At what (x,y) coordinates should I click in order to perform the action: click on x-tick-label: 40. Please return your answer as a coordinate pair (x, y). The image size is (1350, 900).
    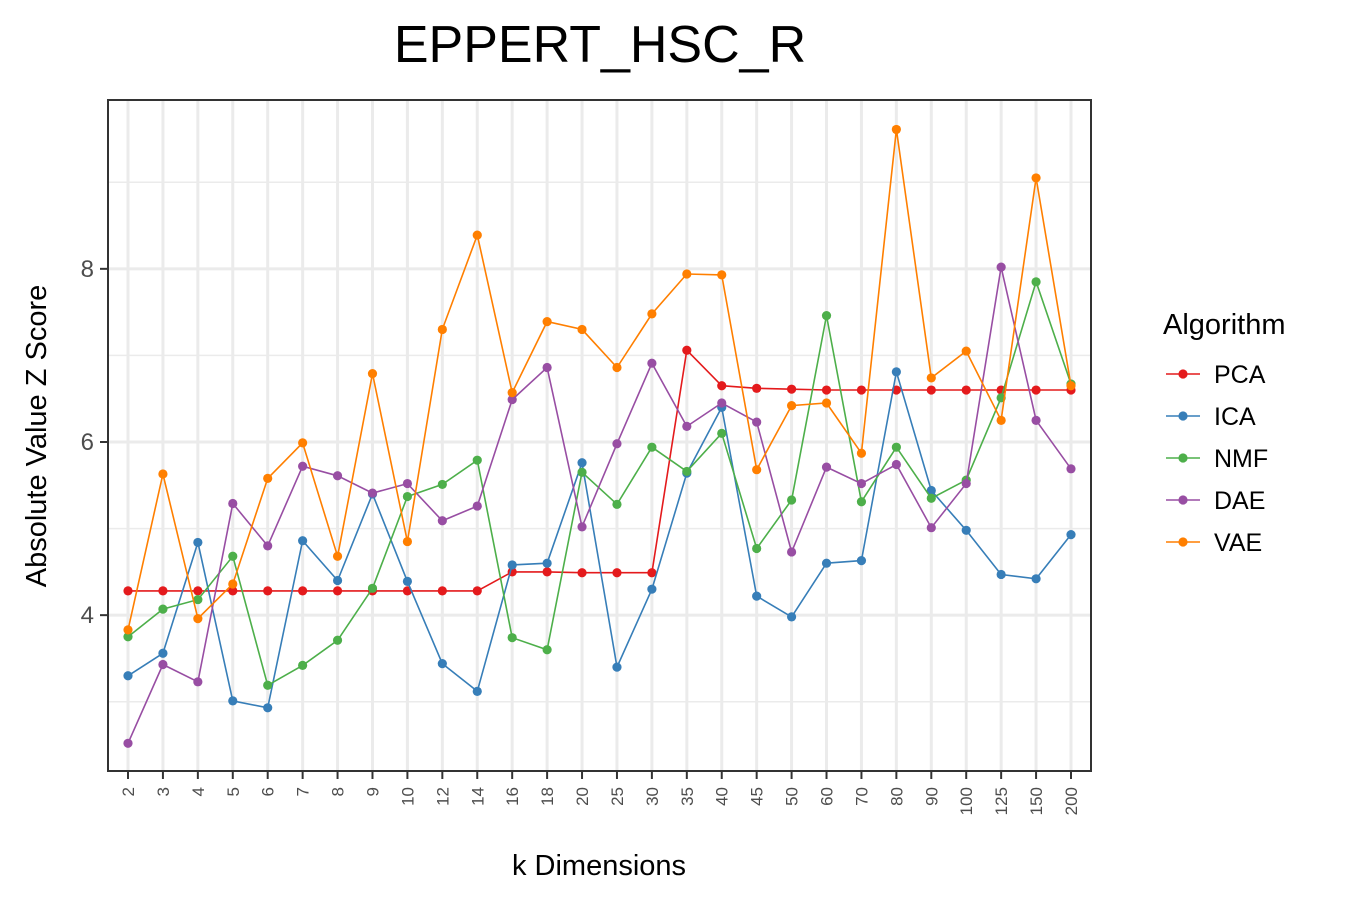
    Looking at the image, I should click on (722, 796).